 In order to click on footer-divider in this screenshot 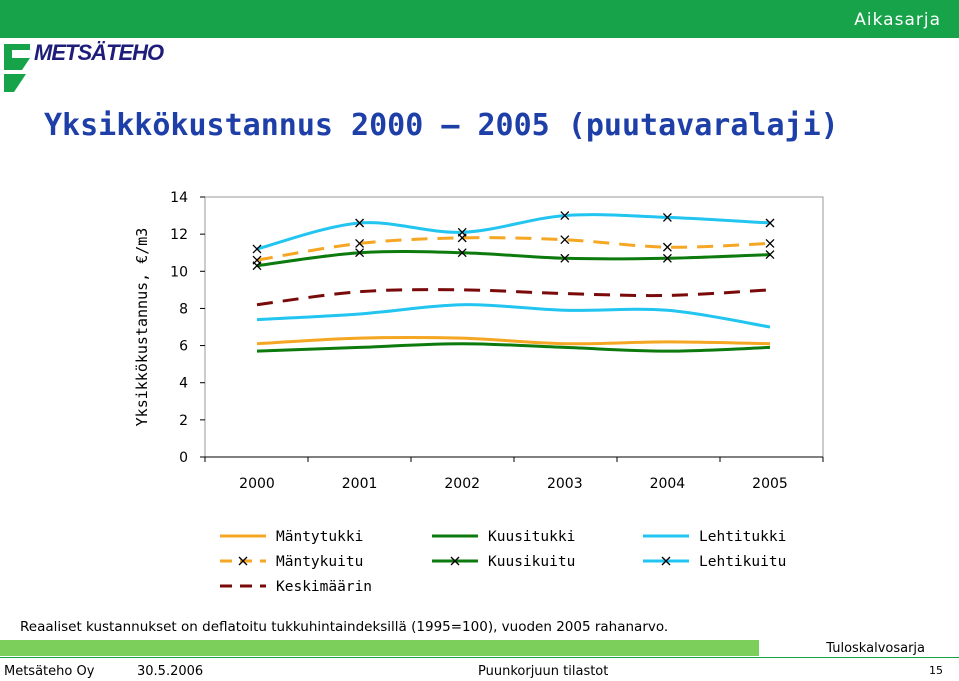, I will do `click(479, 657)`.